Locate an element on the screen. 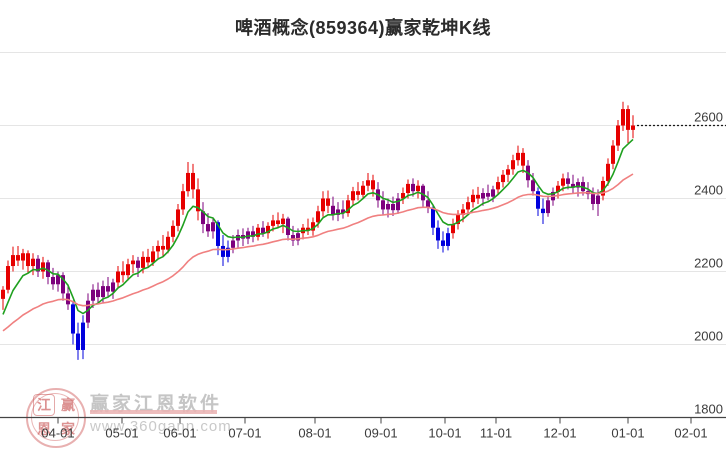 This screenshot has height=450, width=726. x-axis-label: 06-01 is located at coordinates (179, 433).